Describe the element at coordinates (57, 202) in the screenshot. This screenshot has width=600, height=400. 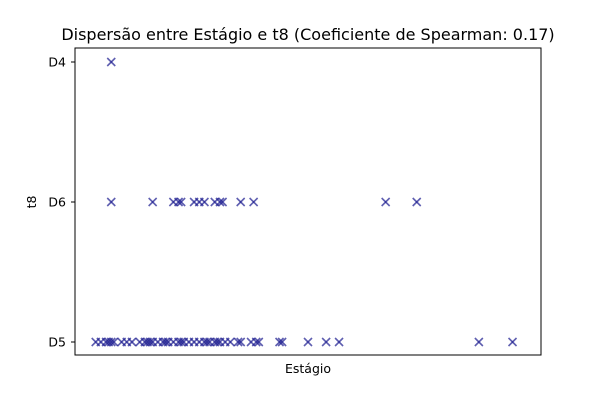
I see `y-tick-label-d6: D6` at that location.